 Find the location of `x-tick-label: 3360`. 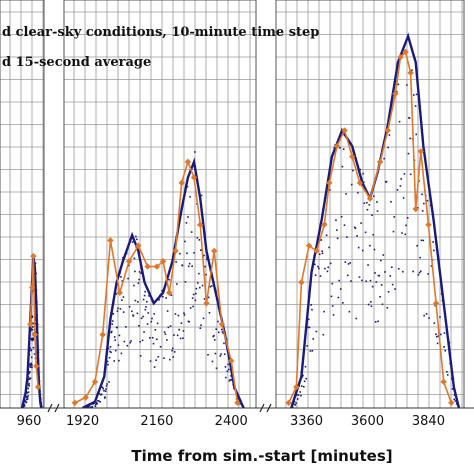

x-tick-label: 3360 is located at coordinates (306, 421).